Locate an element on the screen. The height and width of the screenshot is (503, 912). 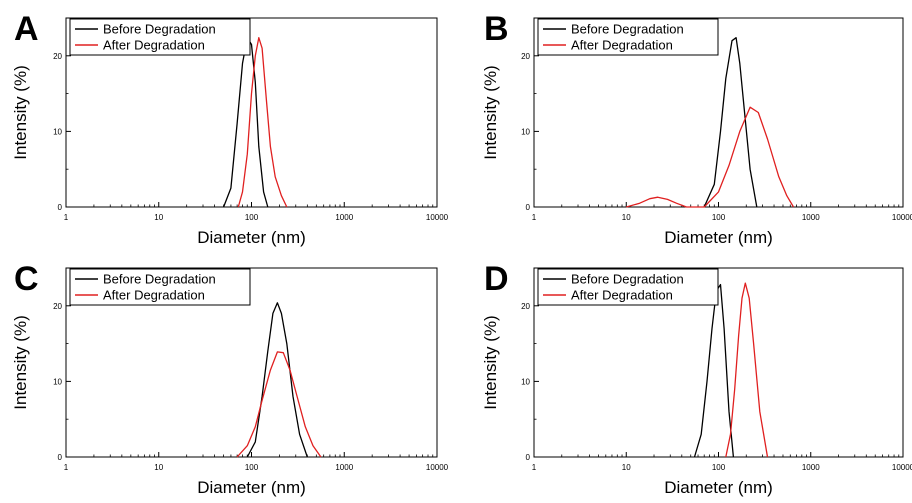
panel-label: C is located at coordinates (26, 279).